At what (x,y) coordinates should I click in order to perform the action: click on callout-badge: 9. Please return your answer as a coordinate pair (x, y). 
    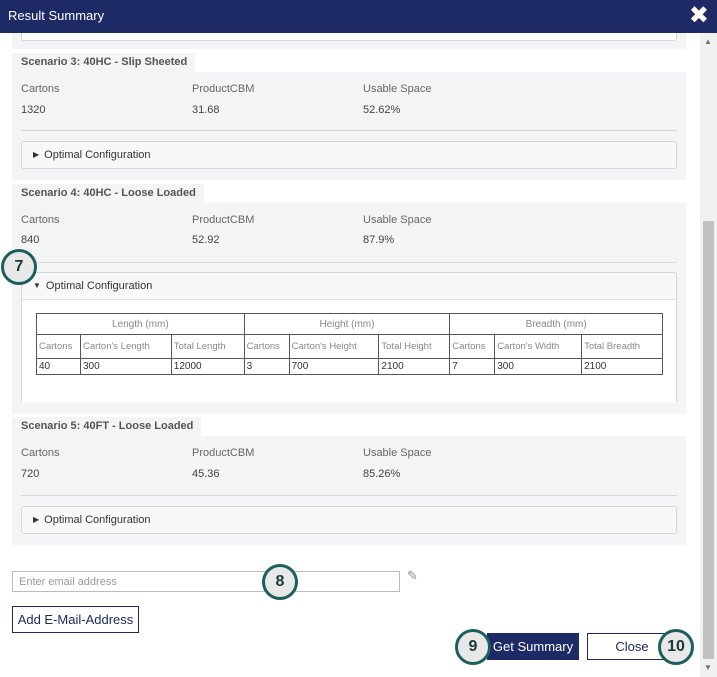
    Looking at the image, I should click on (473, 647).